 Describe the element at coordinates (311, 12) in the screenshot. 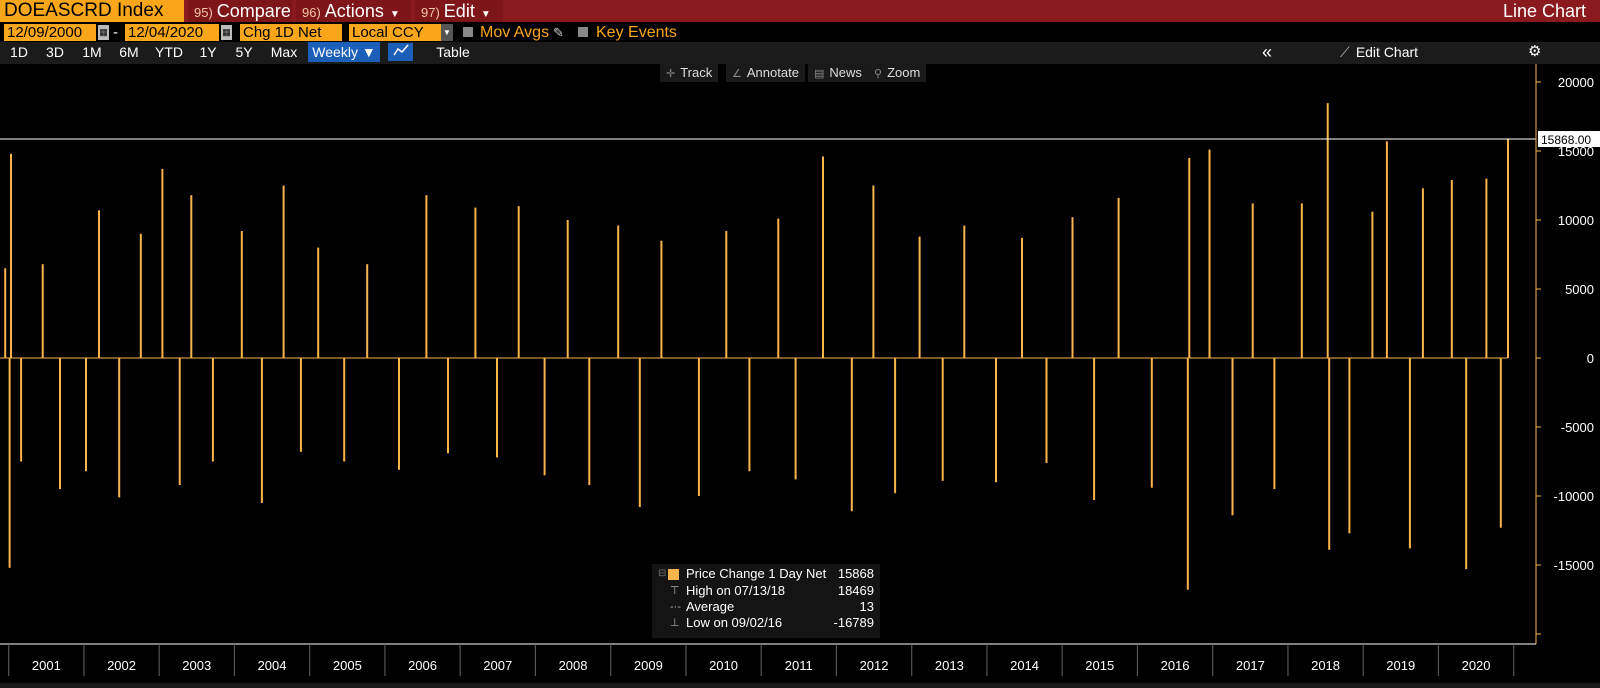

I see `actions-shortcut: 96)` at that location.